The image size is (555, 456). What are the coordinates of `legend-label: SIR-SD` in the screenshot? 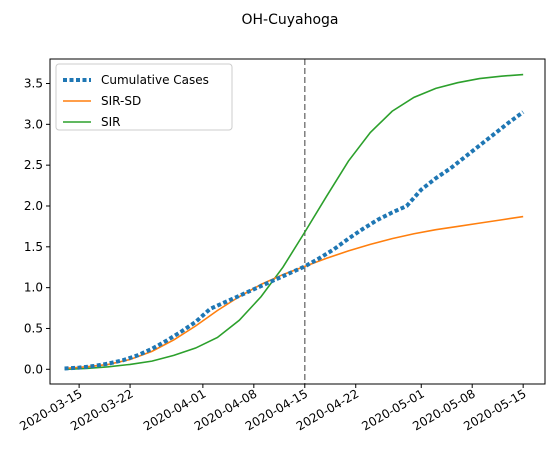 It's located at (121, 101).